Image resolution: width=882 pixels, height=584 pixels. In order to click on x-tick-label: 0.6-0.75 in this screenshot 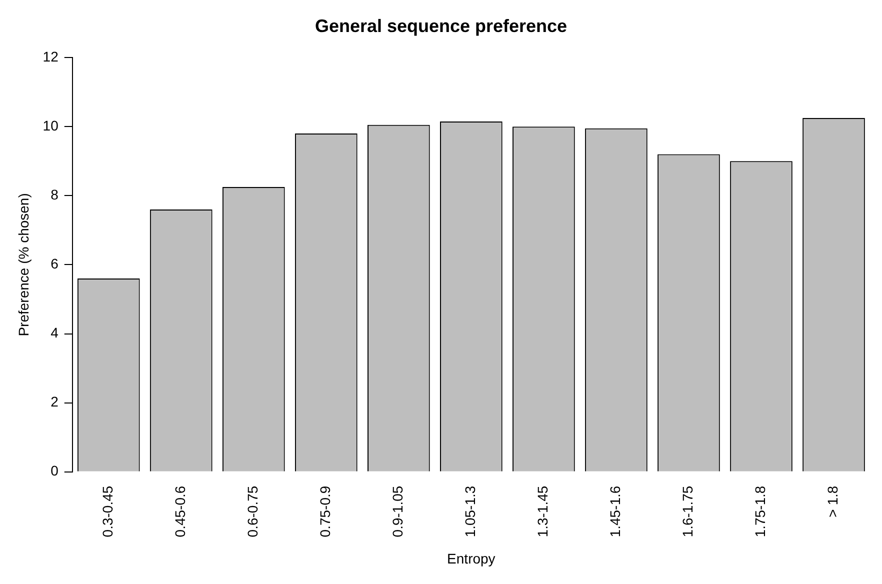, I will do `click(252, 512)`.